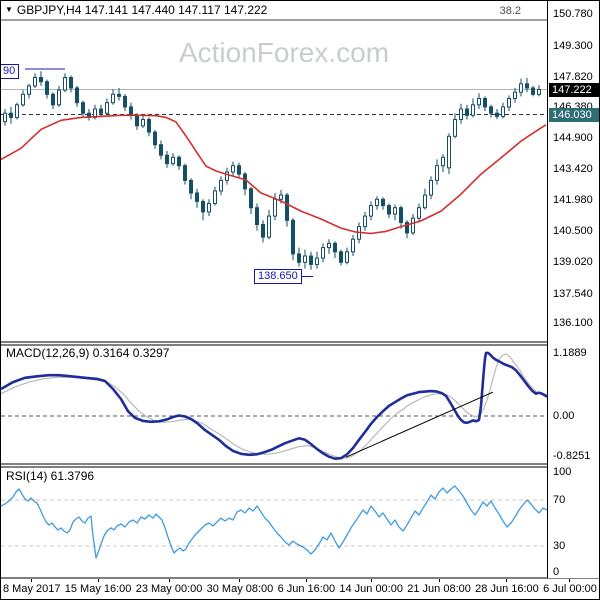  What do you see at coordinates (573, 14) in the screenshot?
I see `price-axis-label: 150.780` at bounding box center [573, 14].